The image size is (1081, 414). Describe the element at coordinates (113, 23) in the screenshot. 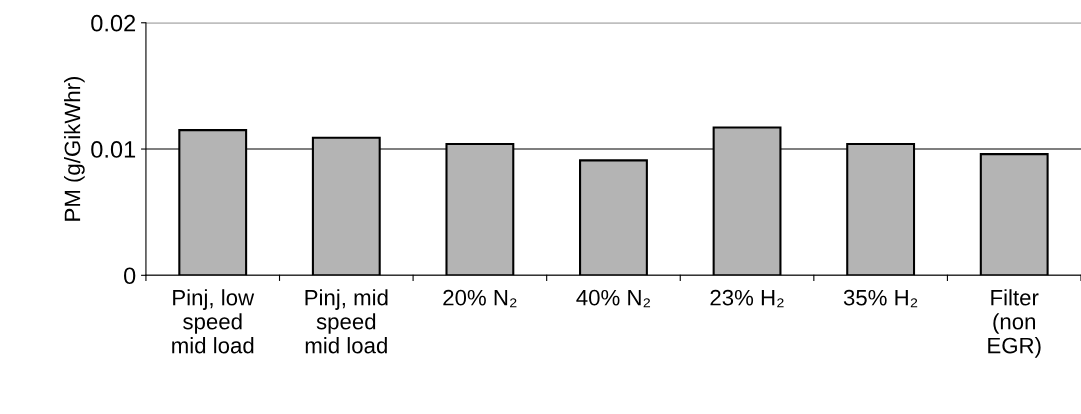

I see `y-tick-label: 0.02` at that location.